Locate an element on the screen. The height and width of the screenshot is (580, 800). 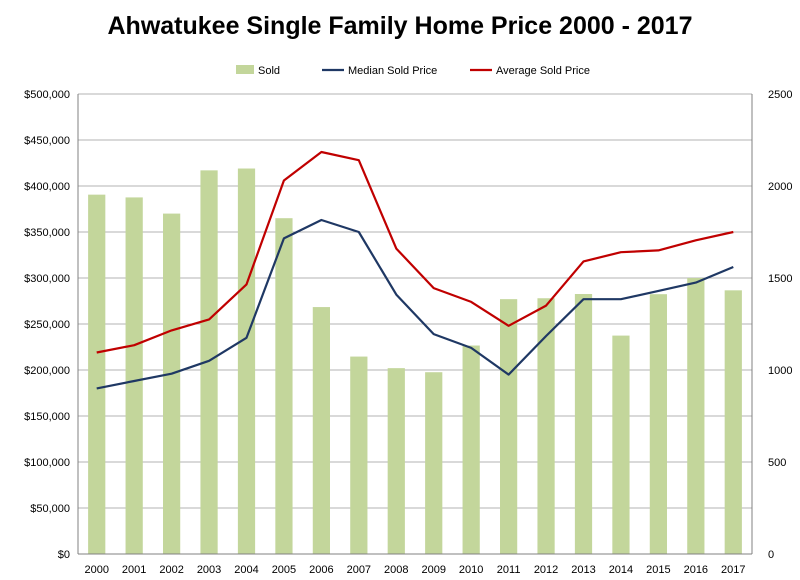
y-left-tick-label: $100,000 is located at coordinates (47, 463).